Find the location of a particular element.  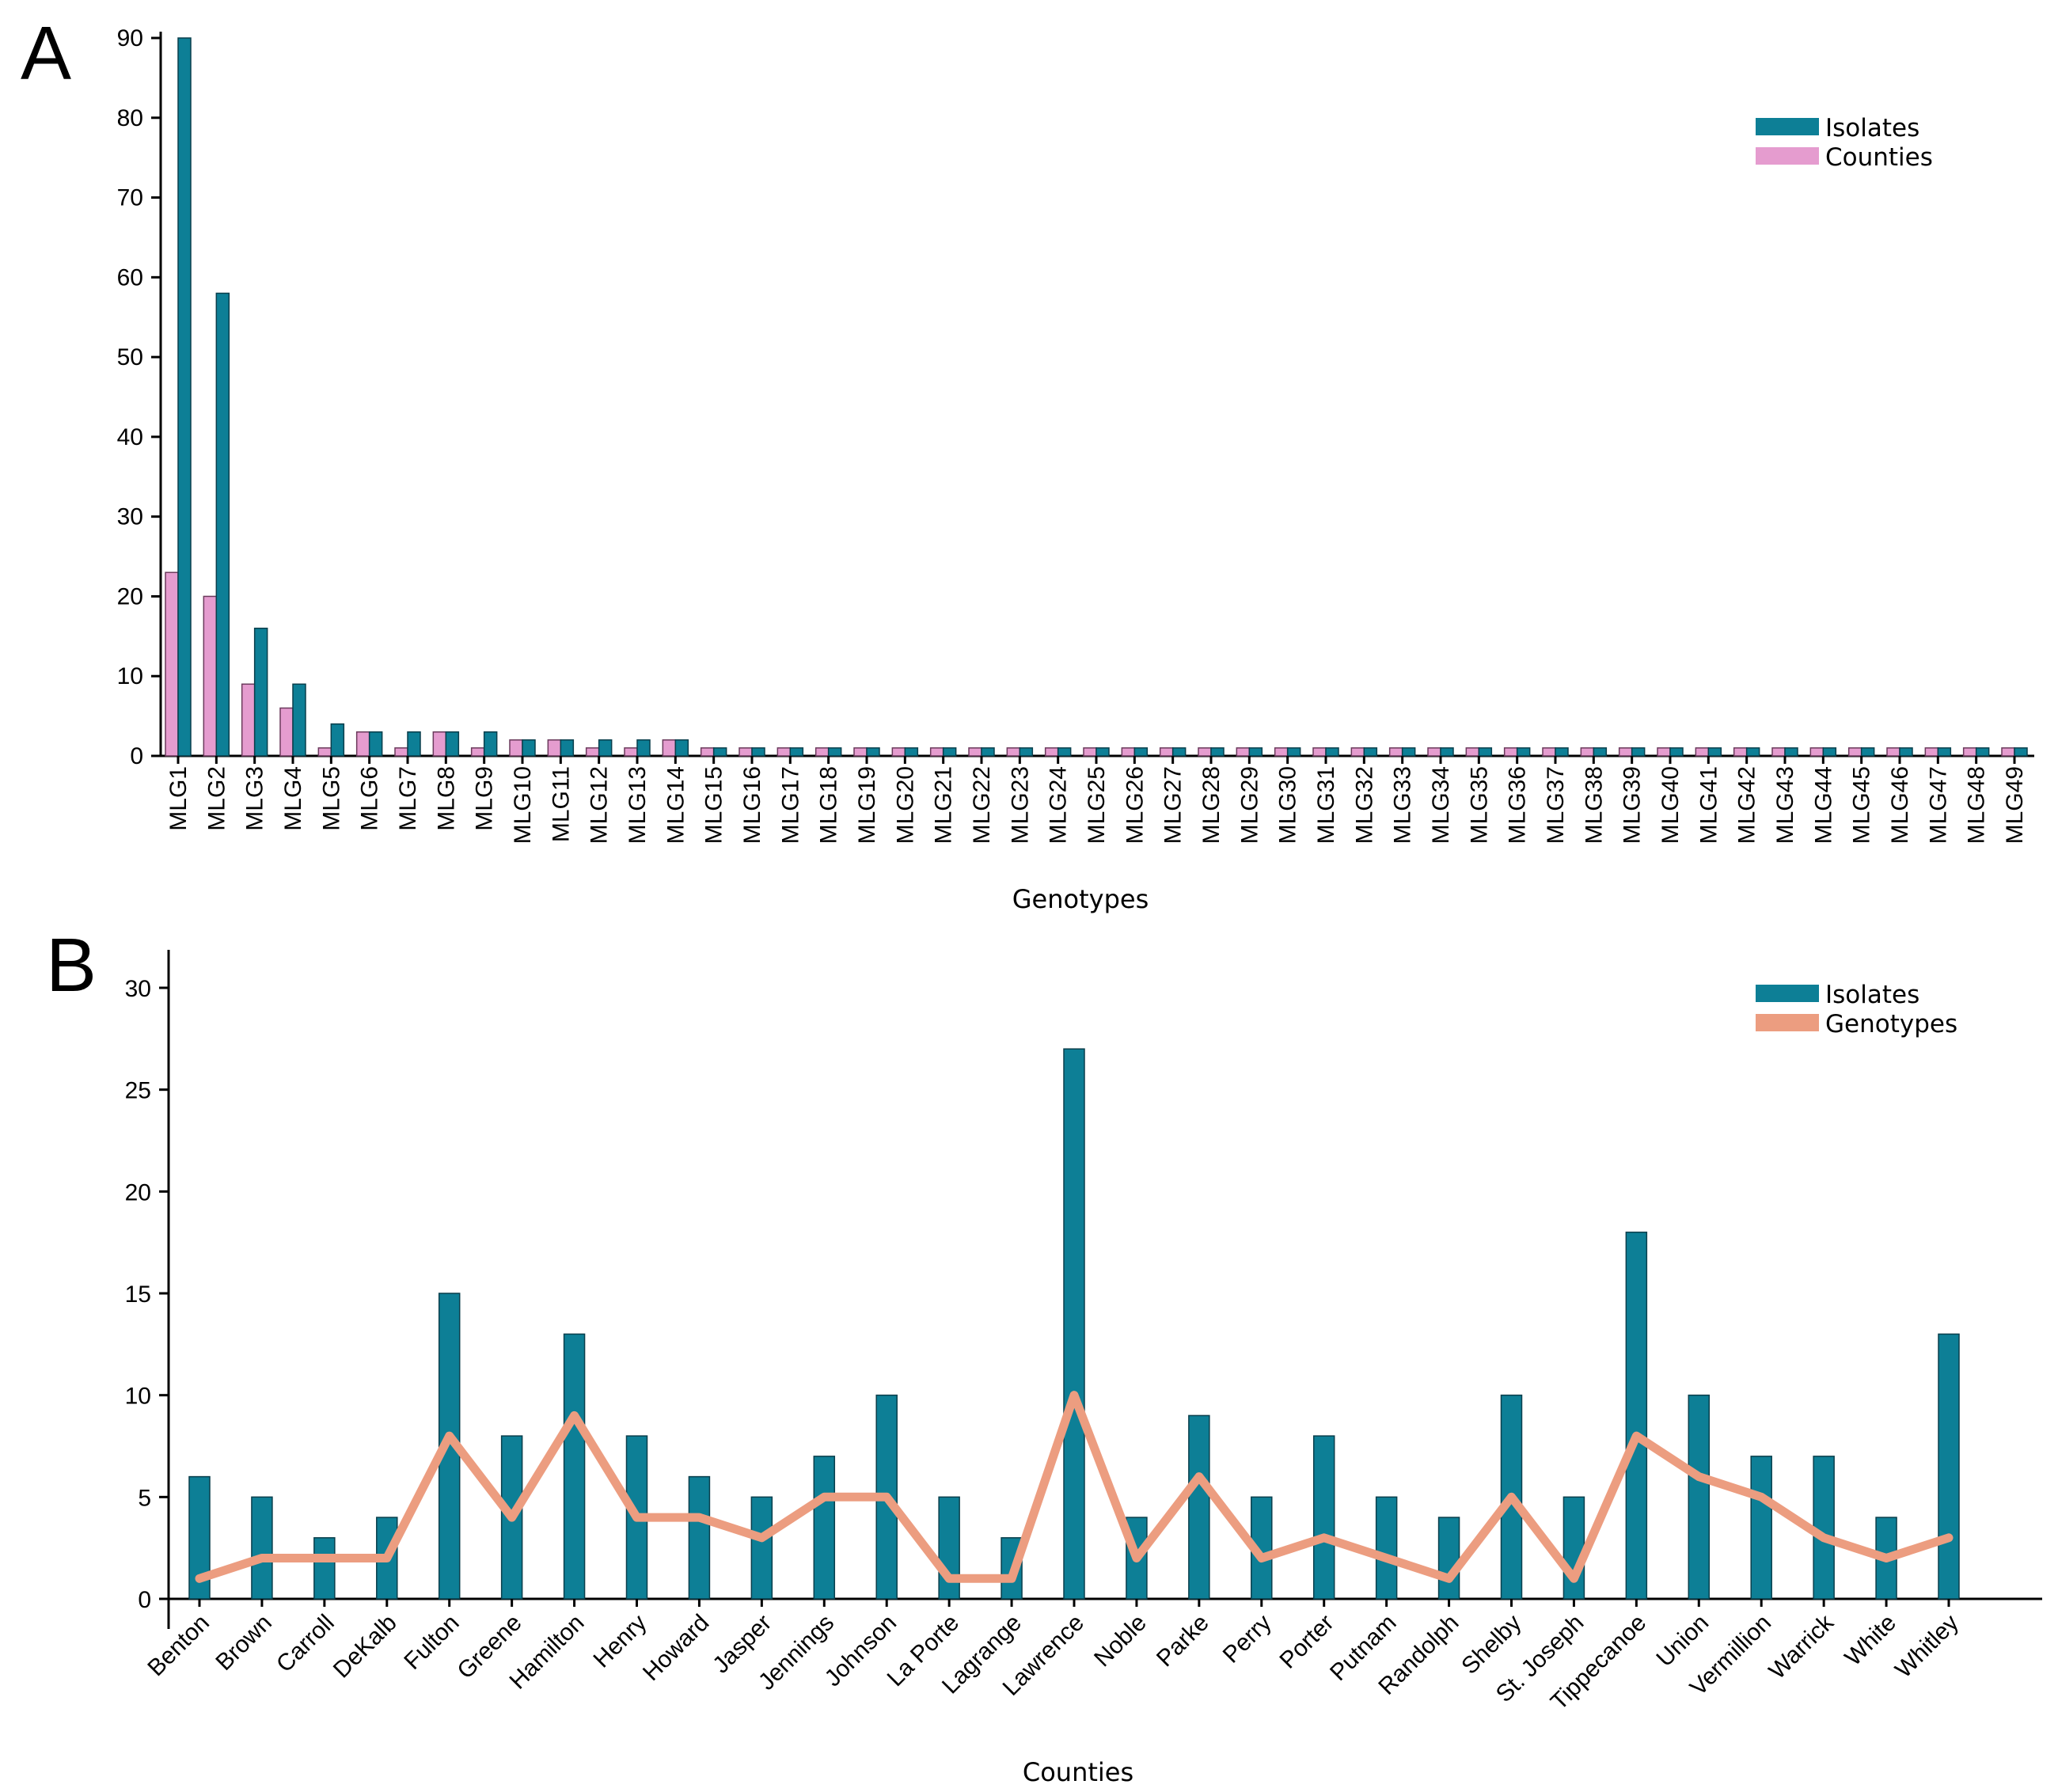

panel-a-bar-isolates-mlg20 is located at coordinates (911, 752).